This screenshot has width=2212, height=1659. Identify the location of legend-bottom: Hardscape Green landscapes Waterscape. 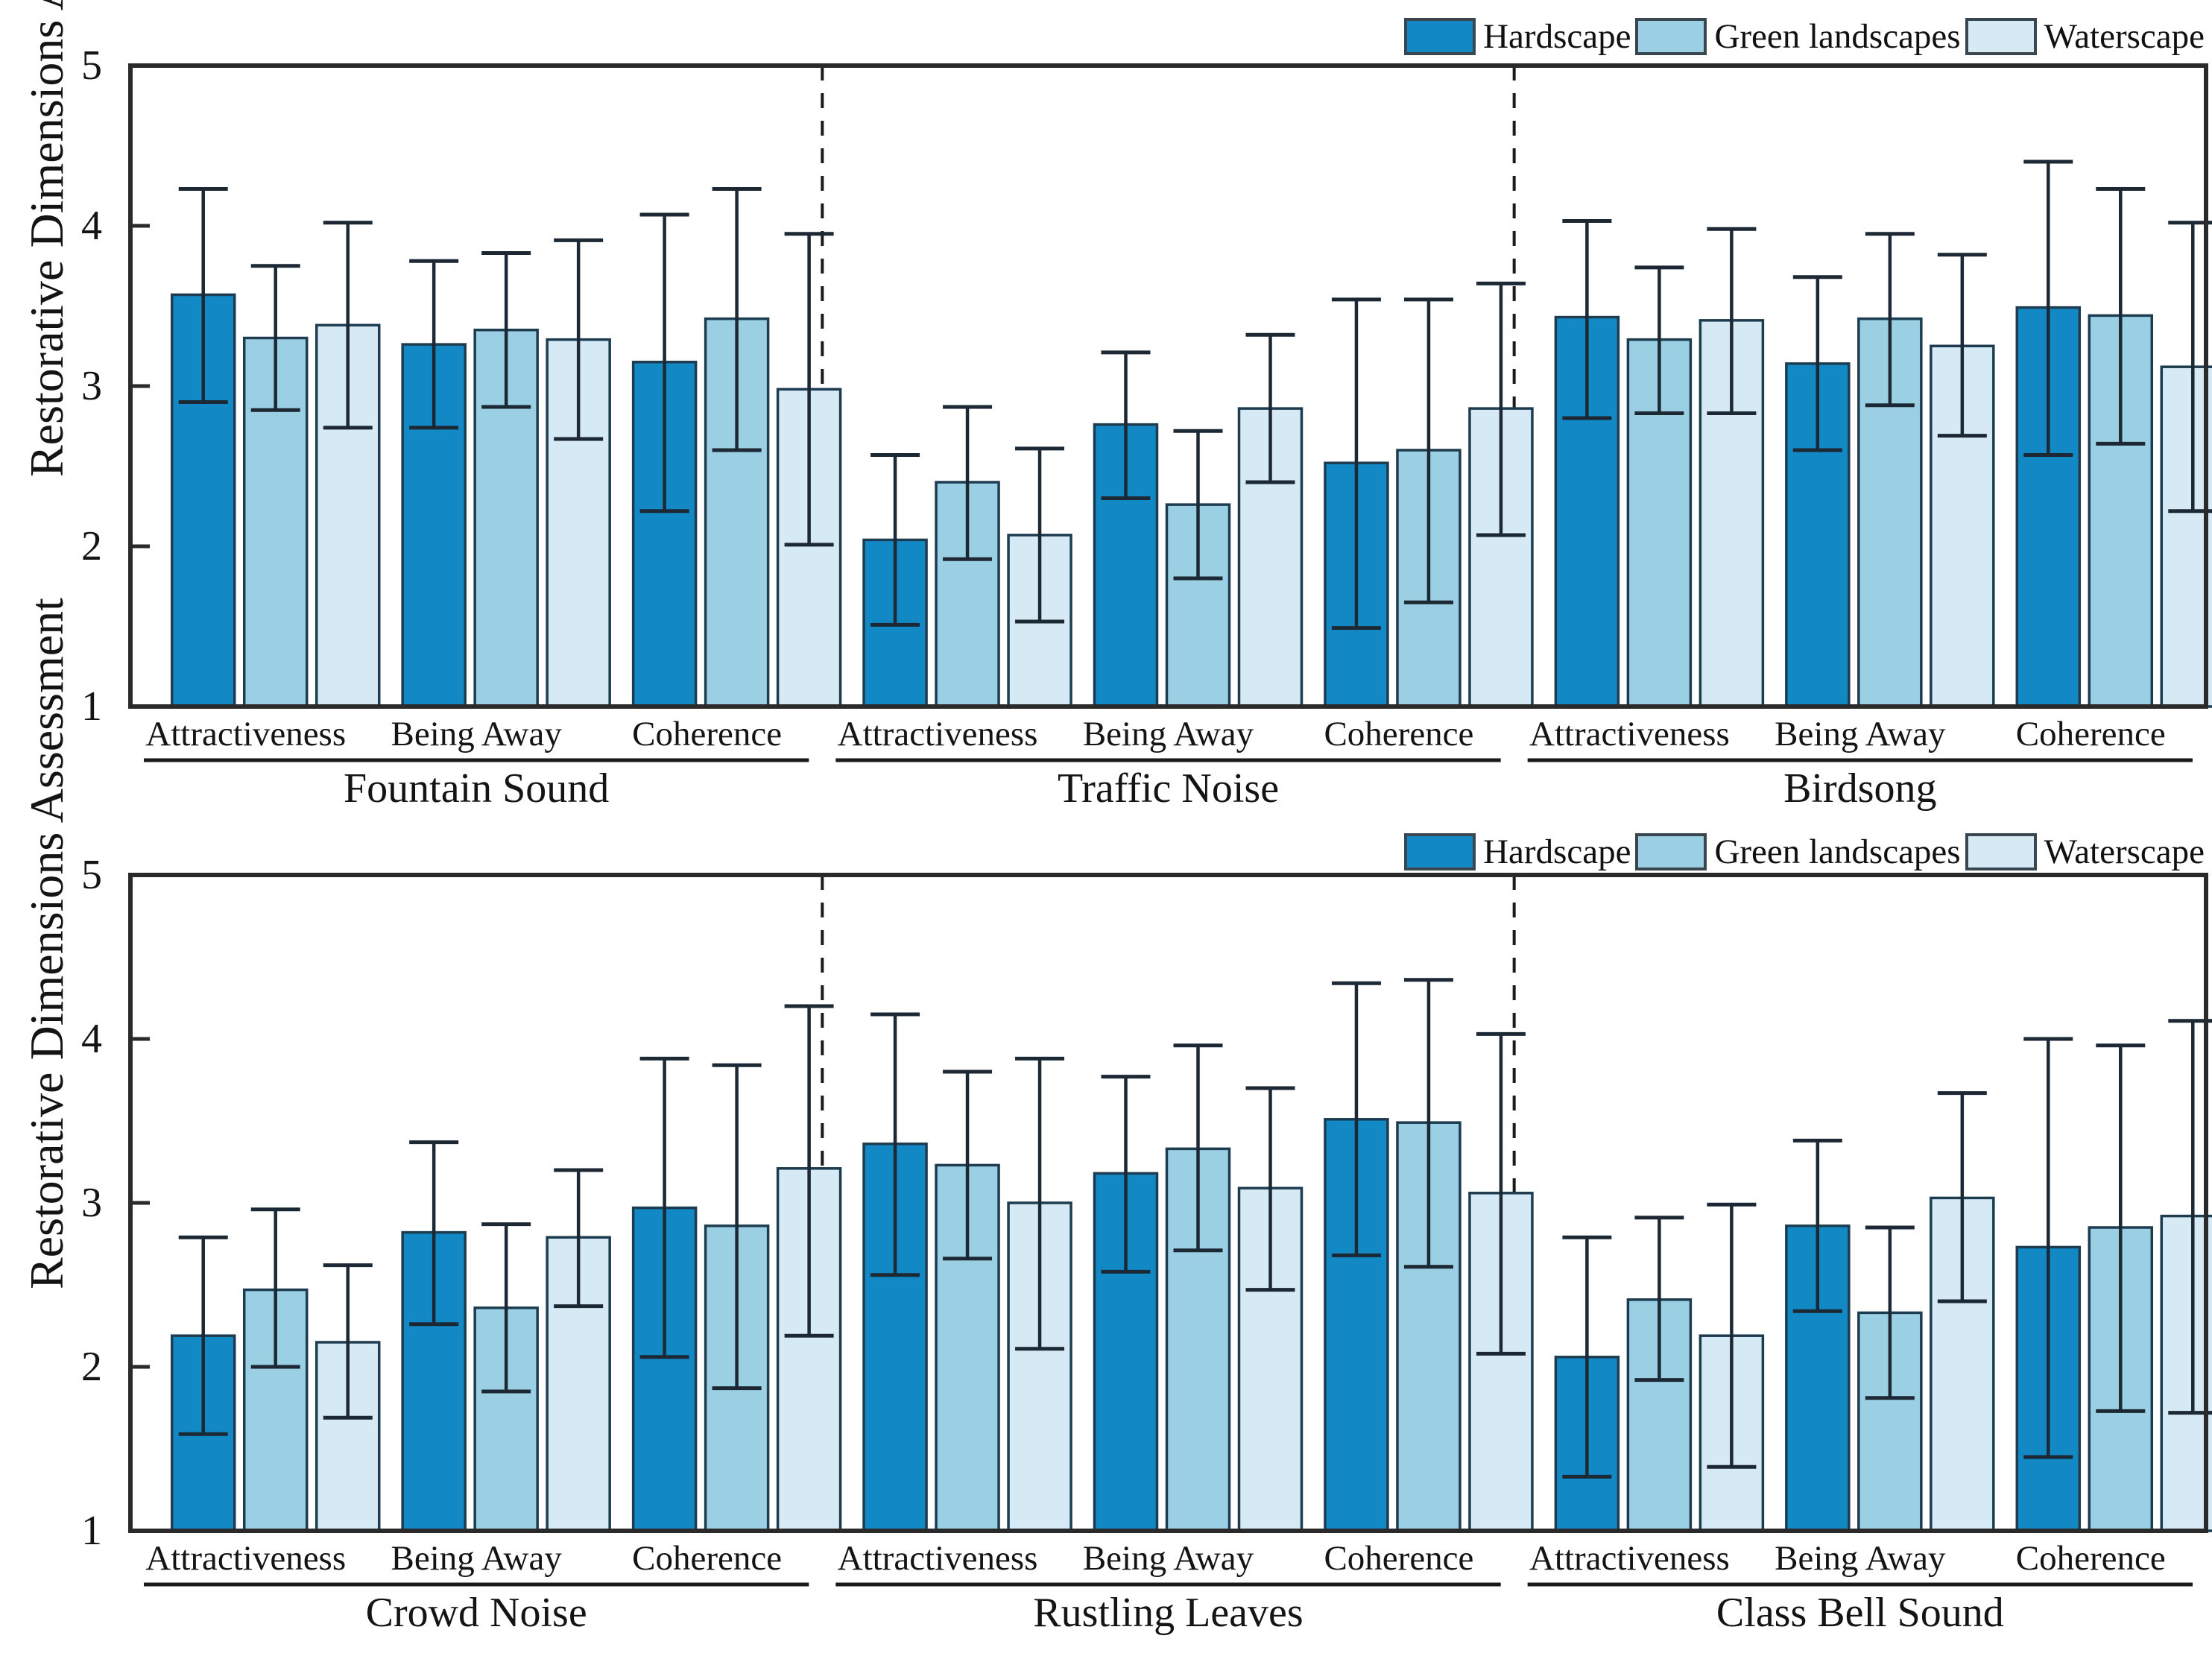
(1804, 852).